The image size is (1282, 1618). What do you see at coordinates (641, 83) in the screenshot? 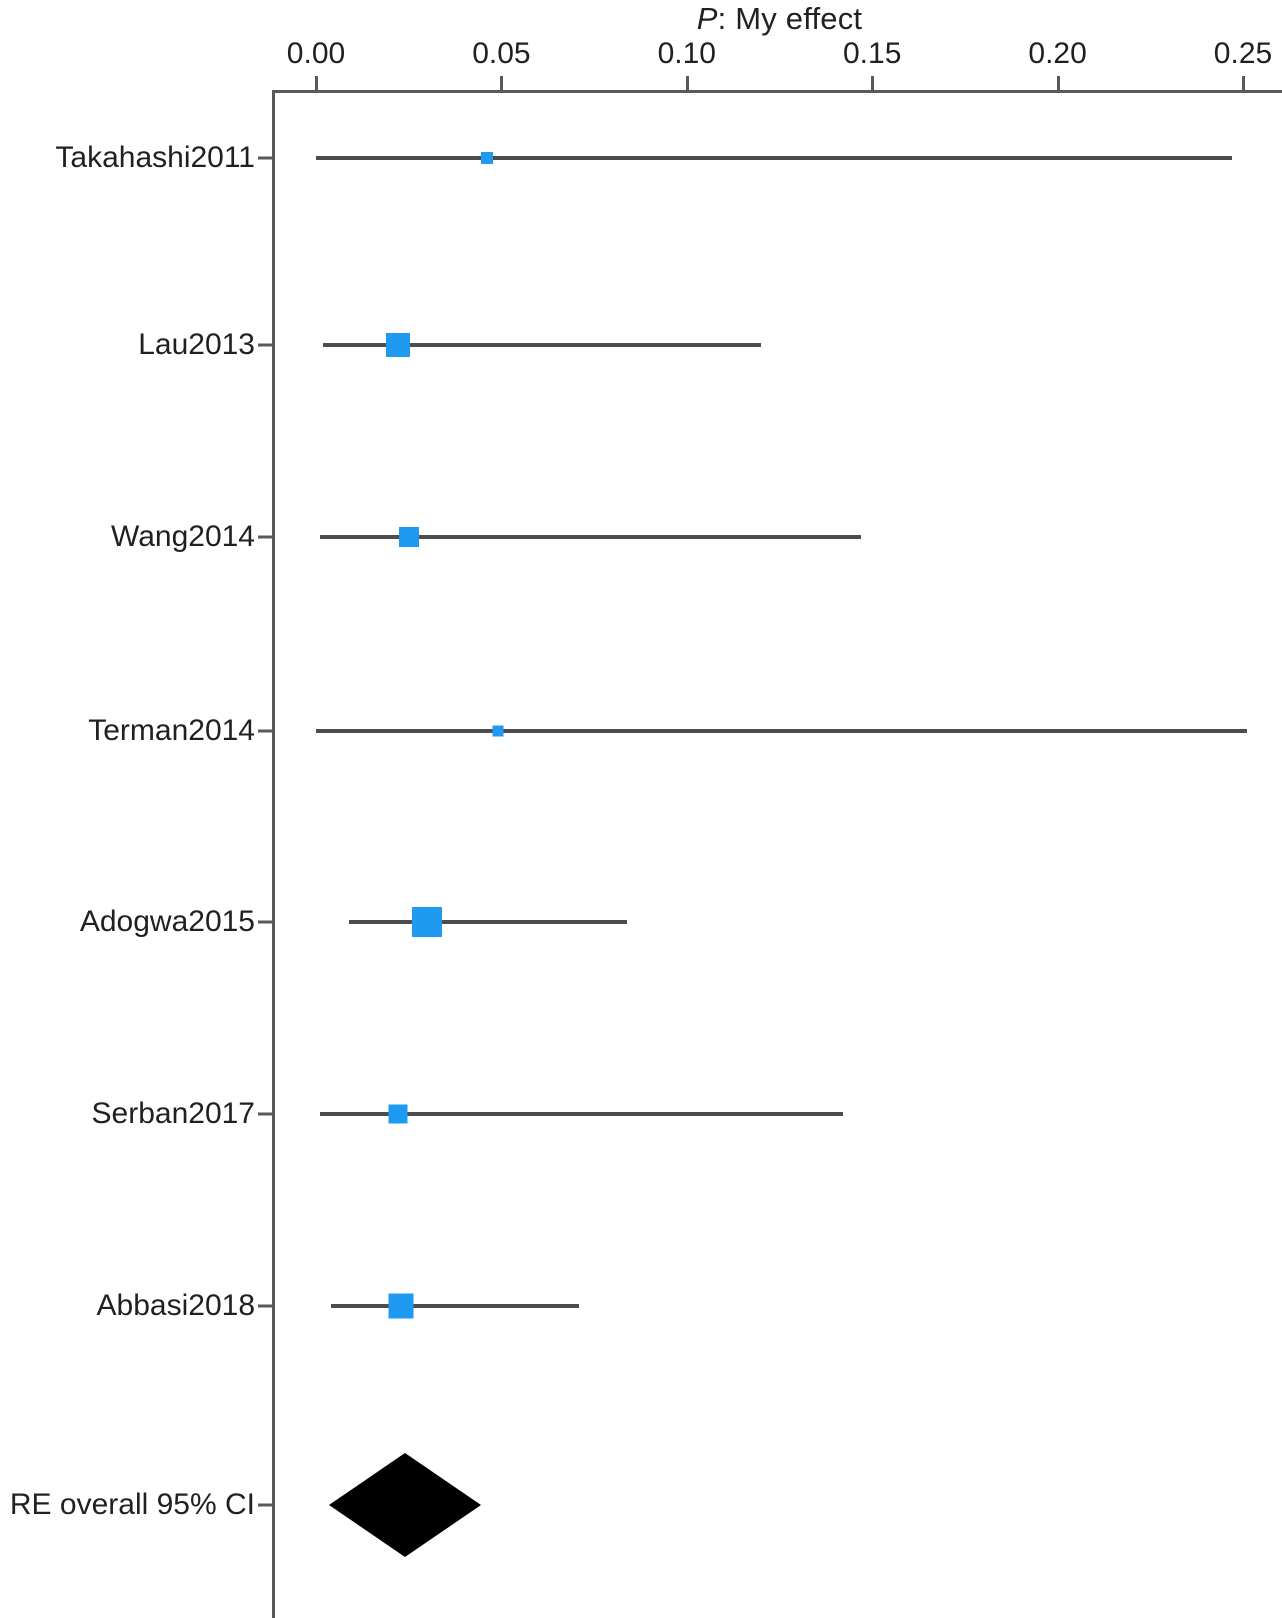
I see `x-axis-ticks` at bounding box center [641, 83].